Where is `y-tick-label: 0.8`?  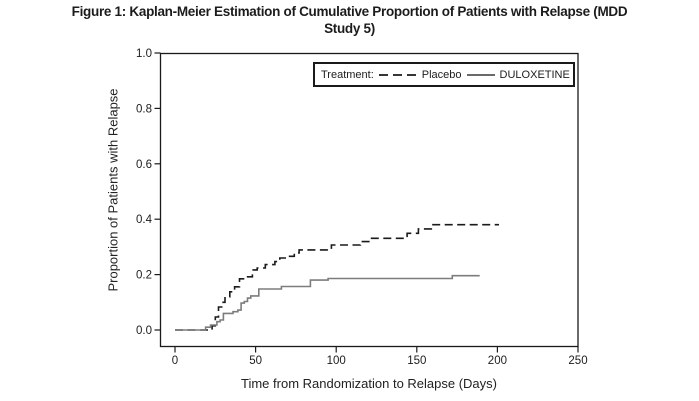
y-tick-label: 0.8 is located at coordinates (144, 109).